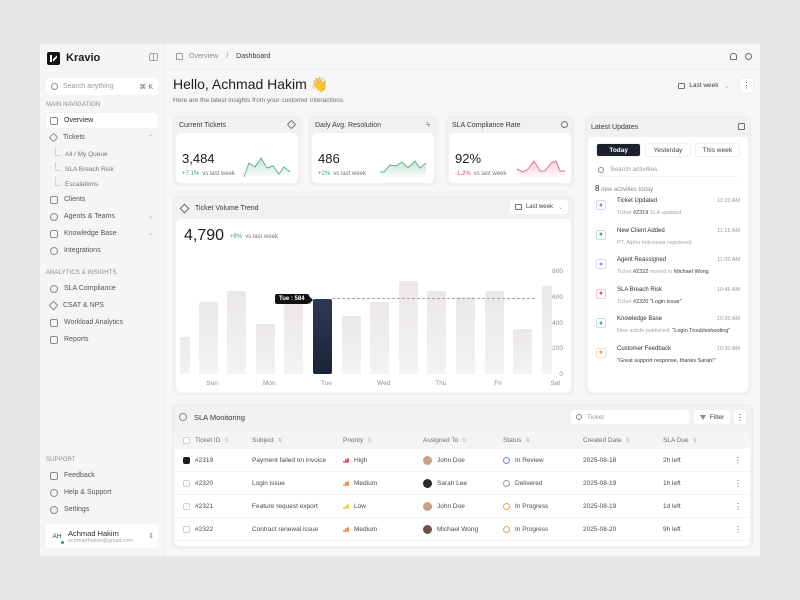  I want to click on ticket-id: #2320, so click(204, 483).